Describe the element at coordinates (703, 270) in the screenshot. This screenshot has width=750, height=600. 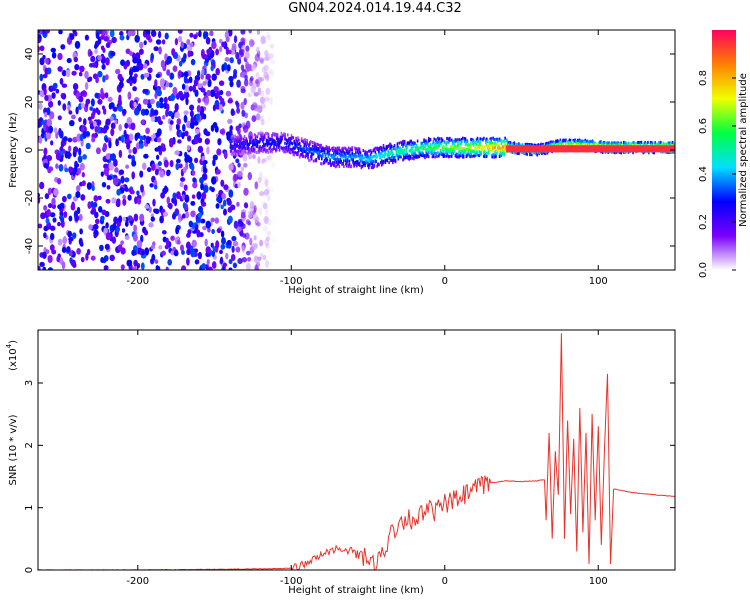
I see `colorbar-tick-label: 0.0` at that location.